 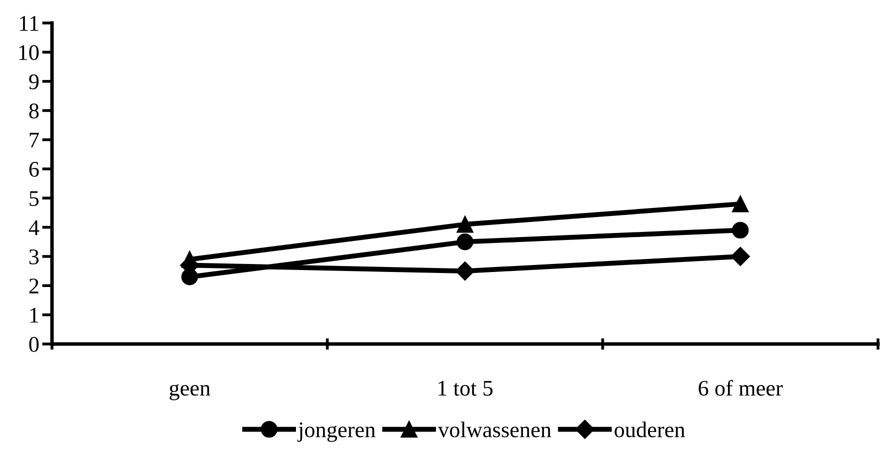 I want to click on y-tick-label: 6, so click(x=34, y=169).